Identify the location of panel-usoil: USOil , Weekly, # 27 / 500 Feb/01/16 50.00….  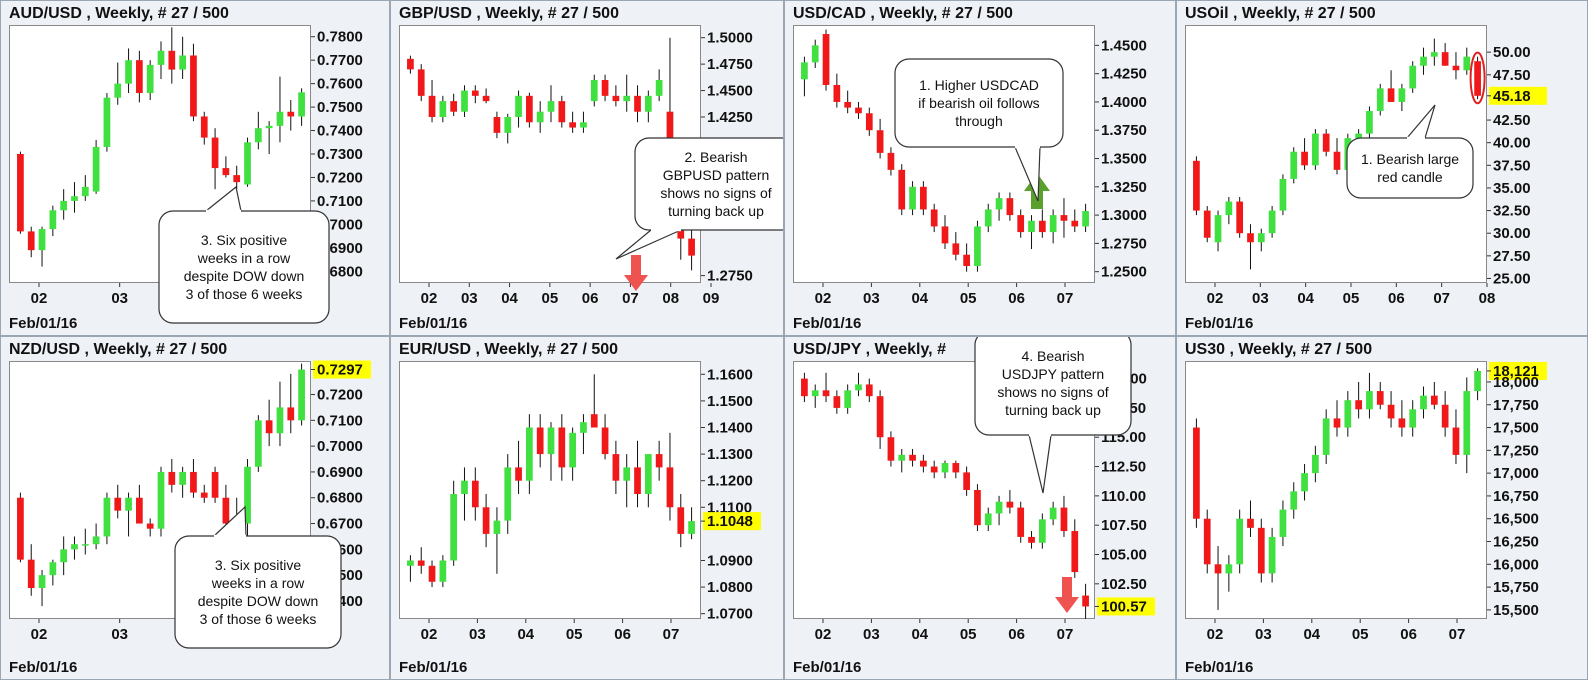
(1382, 168).